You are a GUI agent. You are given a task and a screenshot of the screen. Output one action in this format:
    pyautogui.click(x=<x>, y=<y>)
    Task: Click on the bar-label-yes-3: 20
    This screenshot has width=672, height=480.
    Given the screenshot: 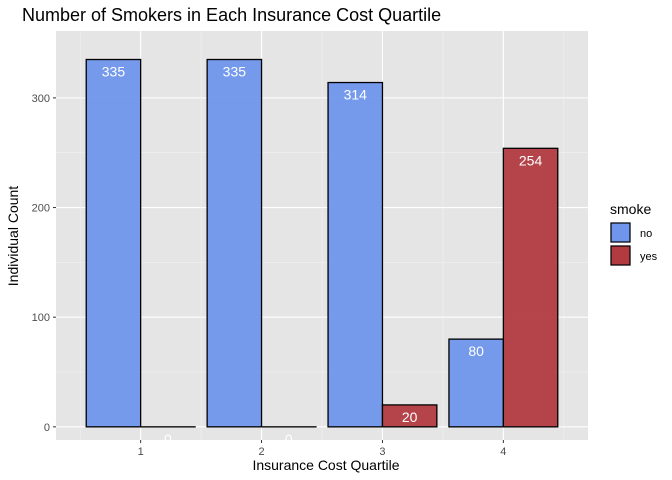 What is the action you would take?
    pyautogui.click(x=410, y=417)
    